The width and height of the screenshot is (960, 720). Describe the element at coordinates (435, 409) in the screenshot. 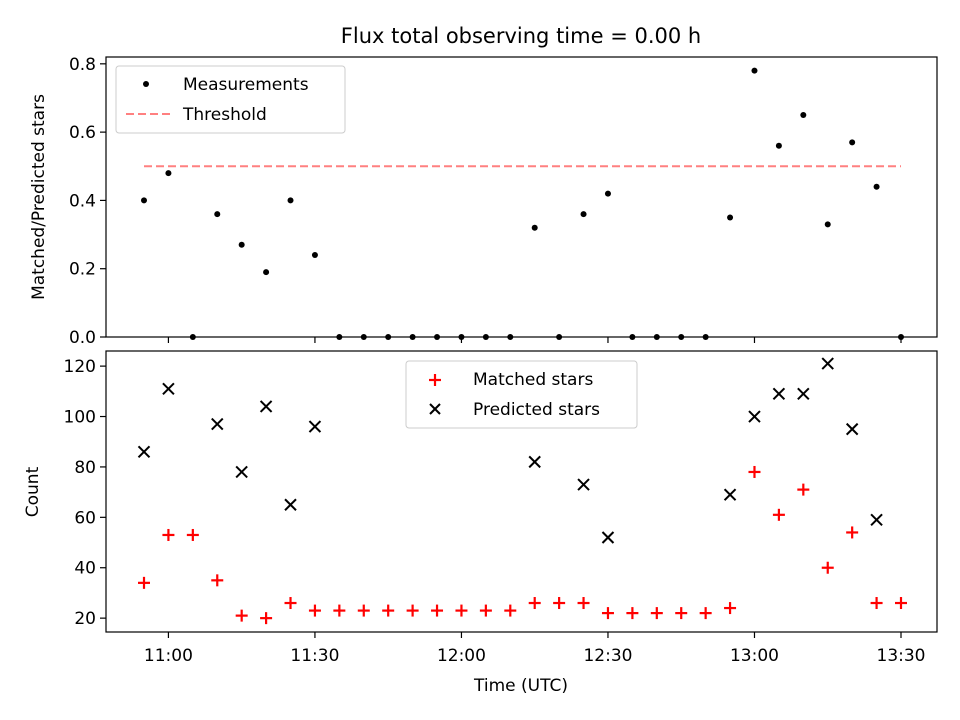

I see `legend-marker-predicted` at that location.